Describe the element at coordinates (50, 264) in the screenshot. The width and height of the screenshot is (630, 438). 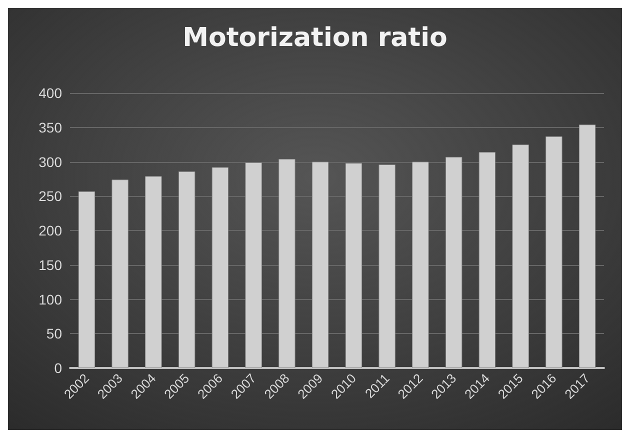
I see `y-tick-label: 150` at that location.